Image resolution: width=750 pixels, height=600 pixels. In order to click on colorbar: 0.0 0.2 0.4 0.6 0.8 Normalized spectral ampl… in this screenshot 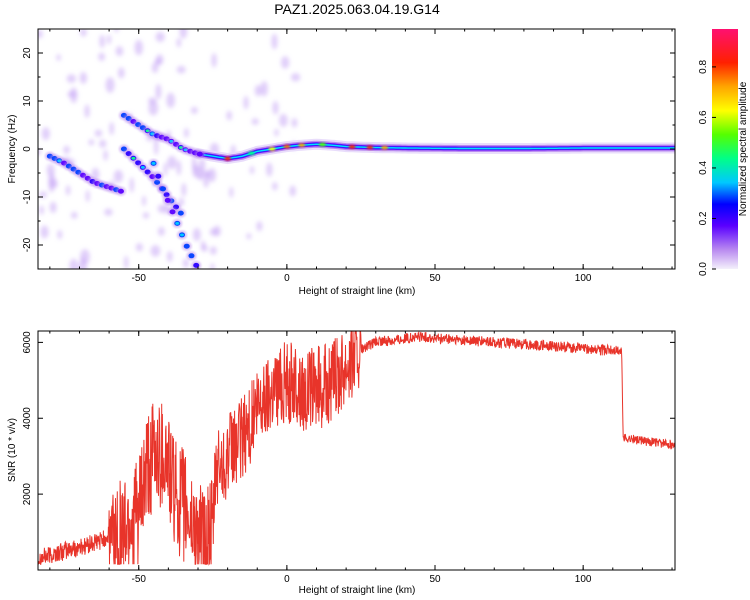, I will do `click(723, 152)`.